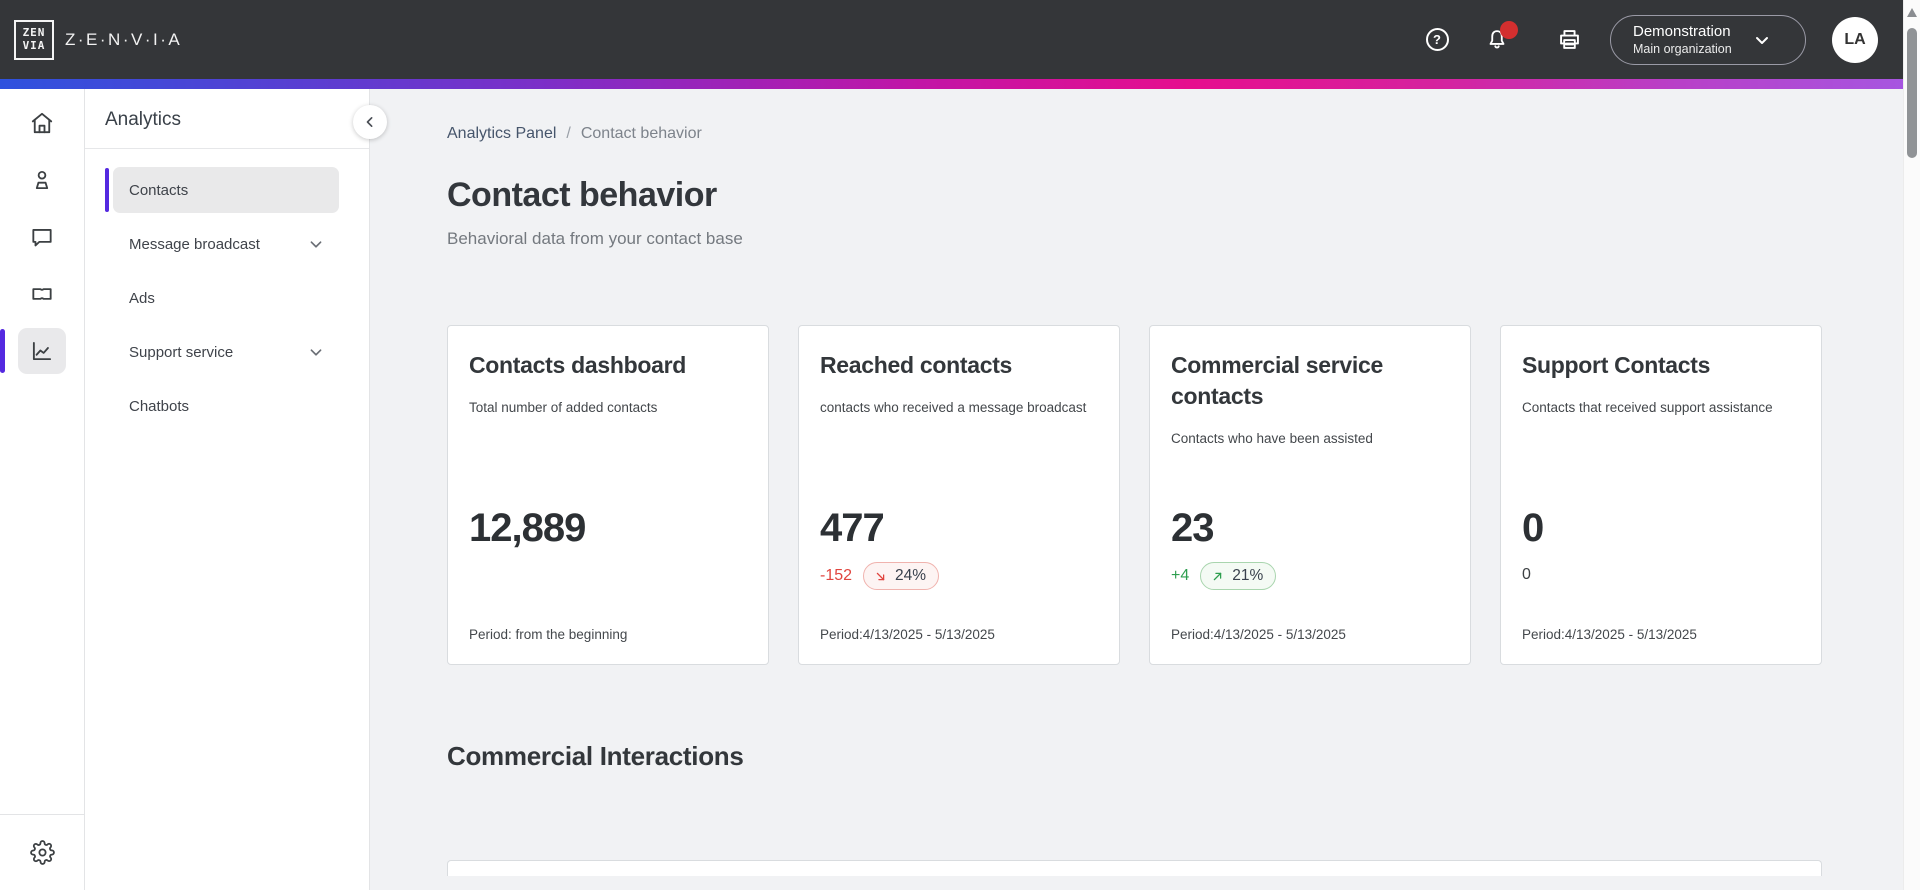  What do you see at coordinates (34, 32) in the screenshot?
I see `logo-text-top: ZEN` at bounding box center [34, 32].